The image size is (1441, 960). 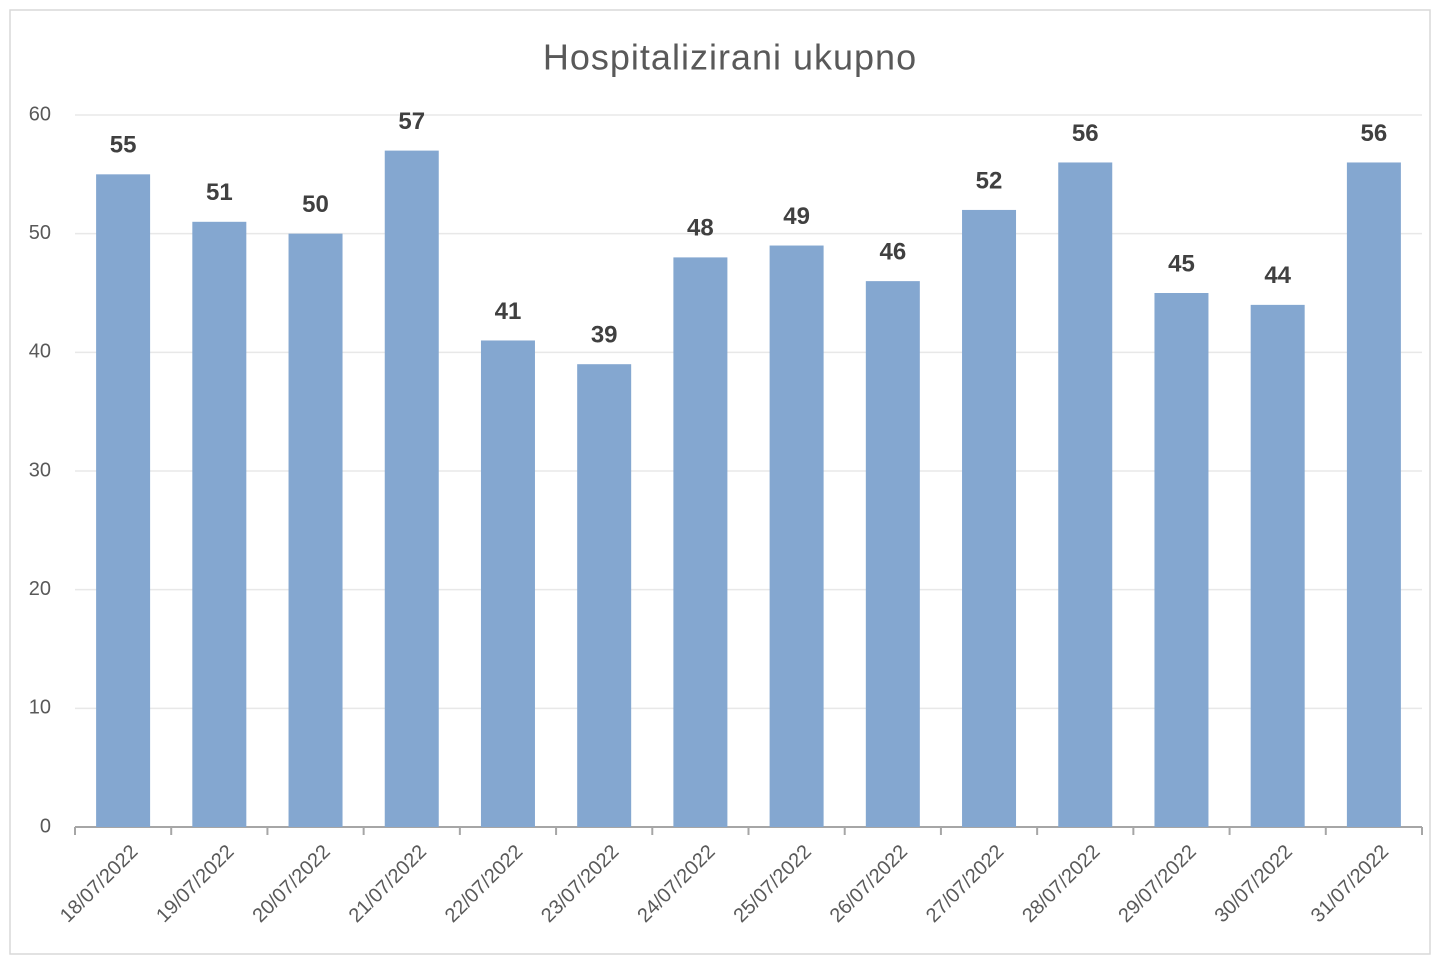 I want to click on data-label: 46, so click(x=892, y=251).